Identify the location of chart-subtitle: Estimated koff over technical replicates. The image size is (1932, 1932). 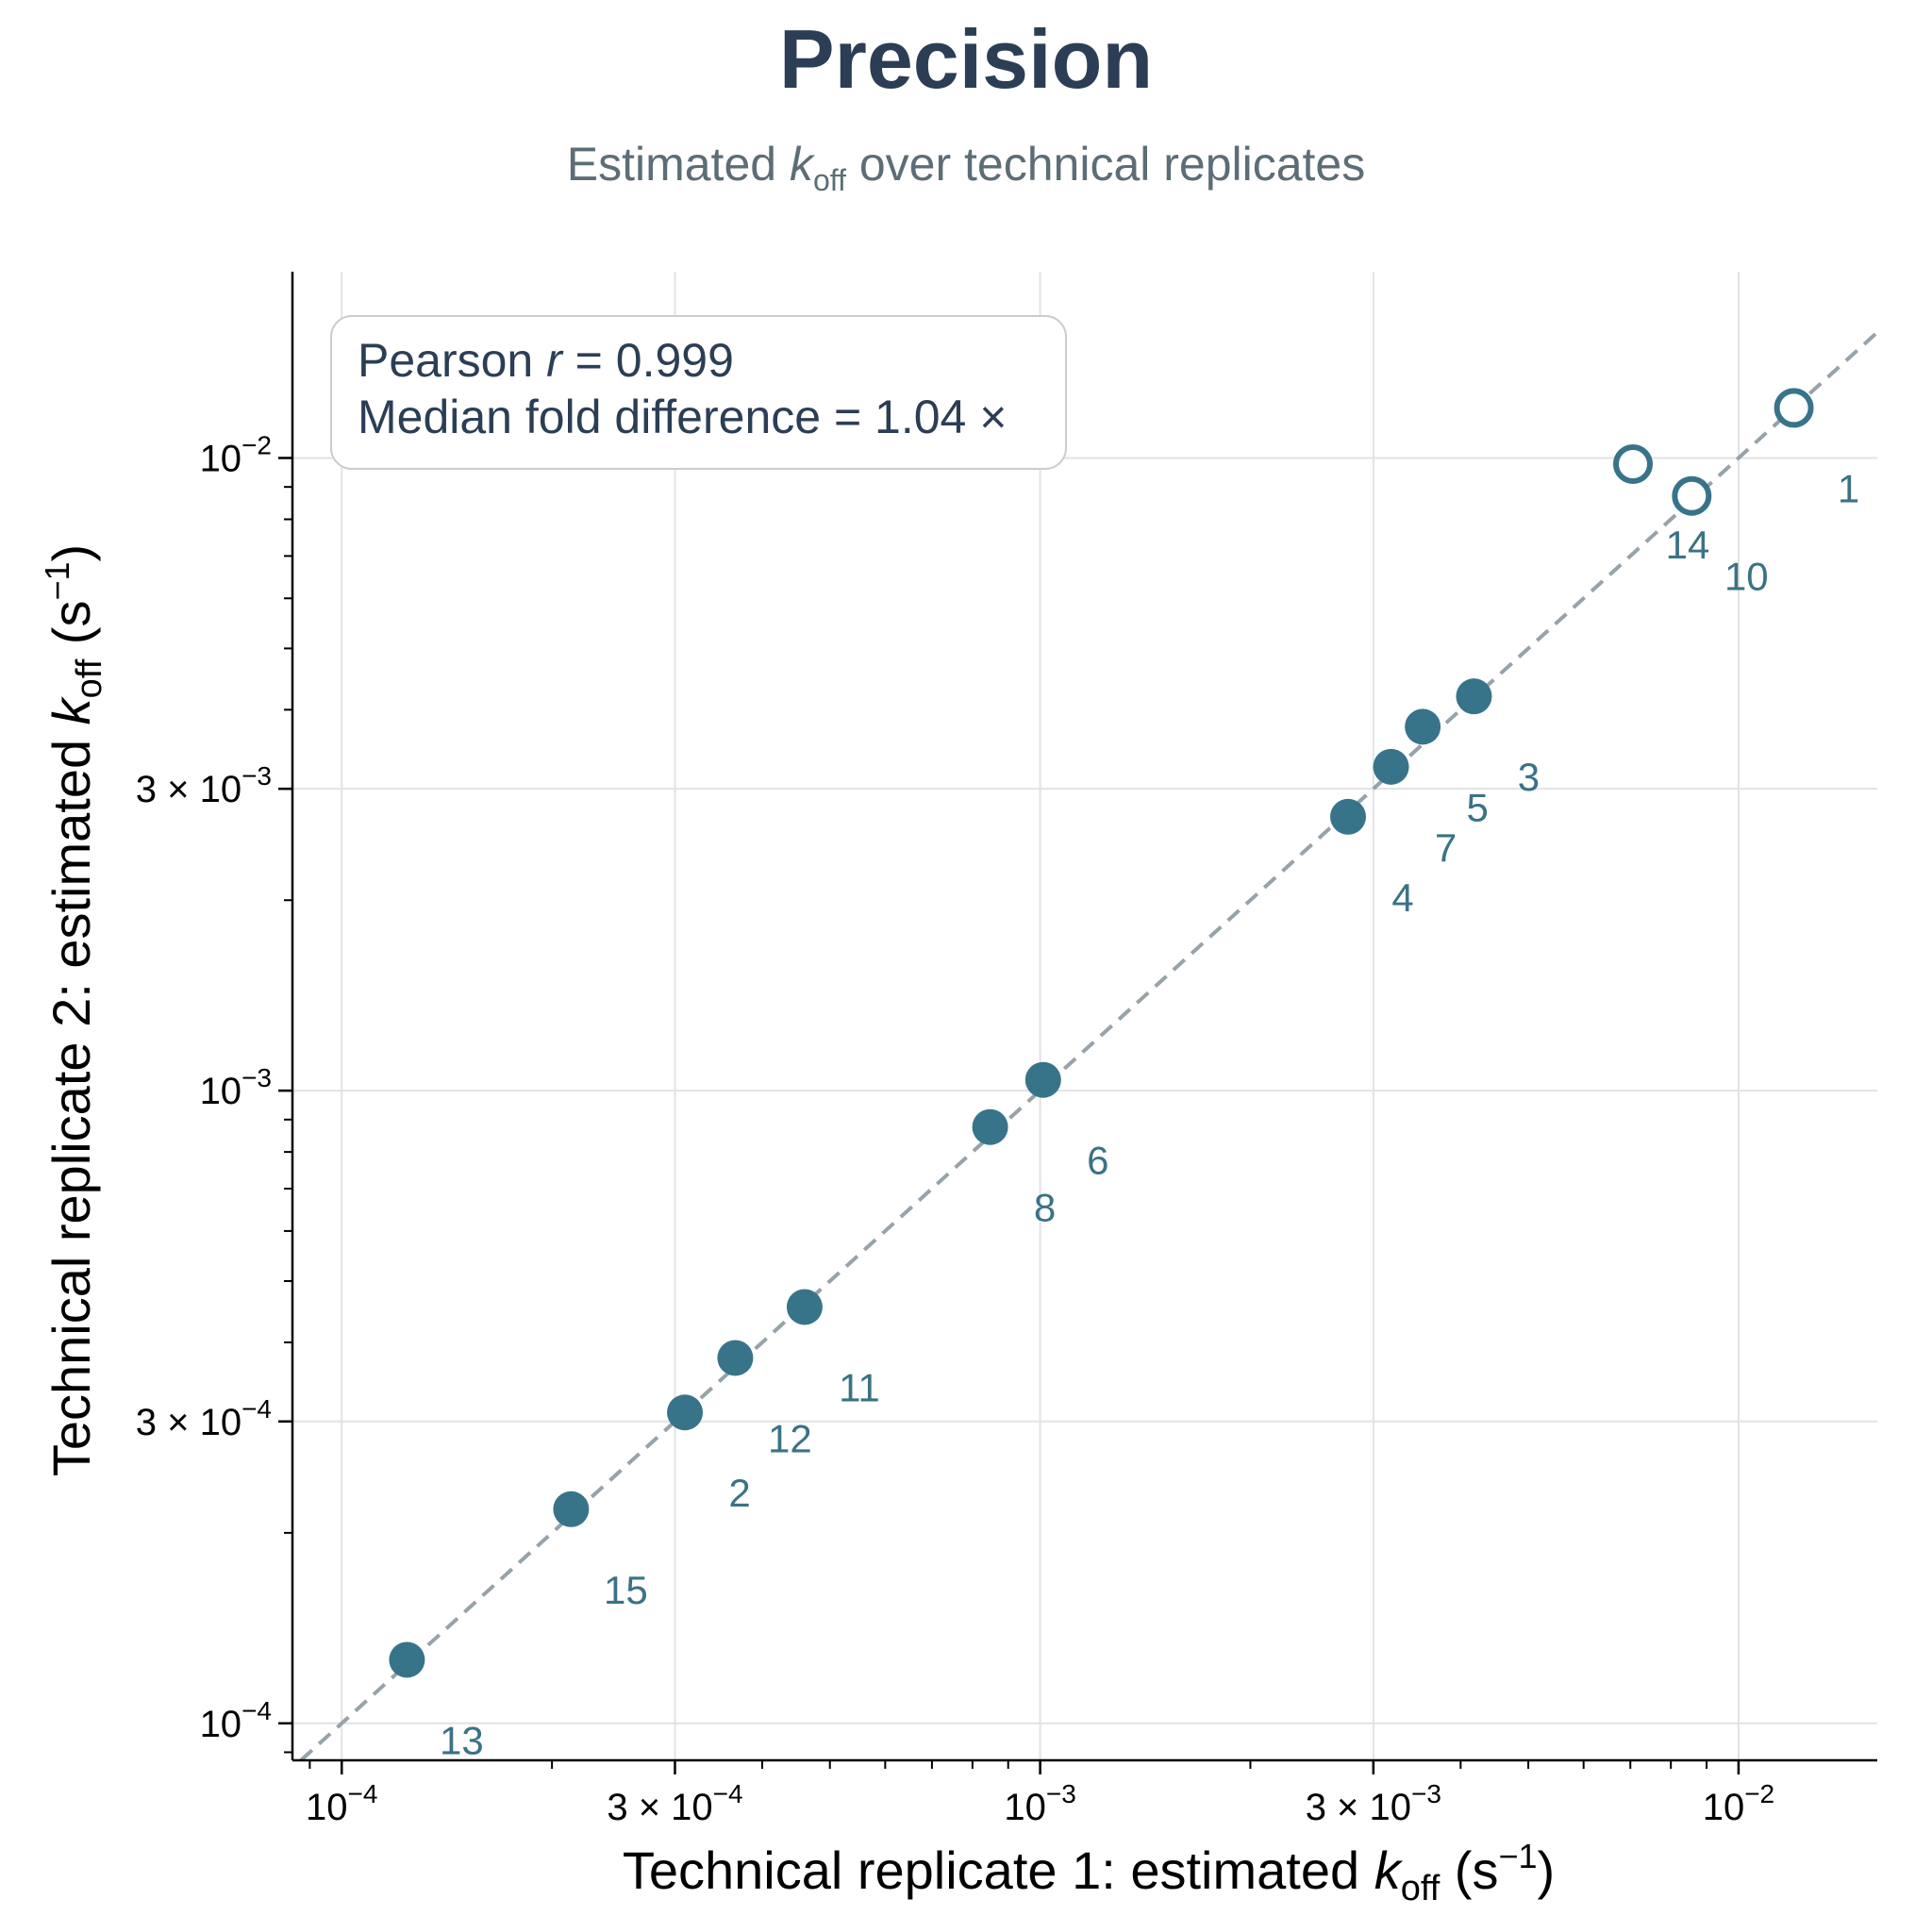
(966, 167).